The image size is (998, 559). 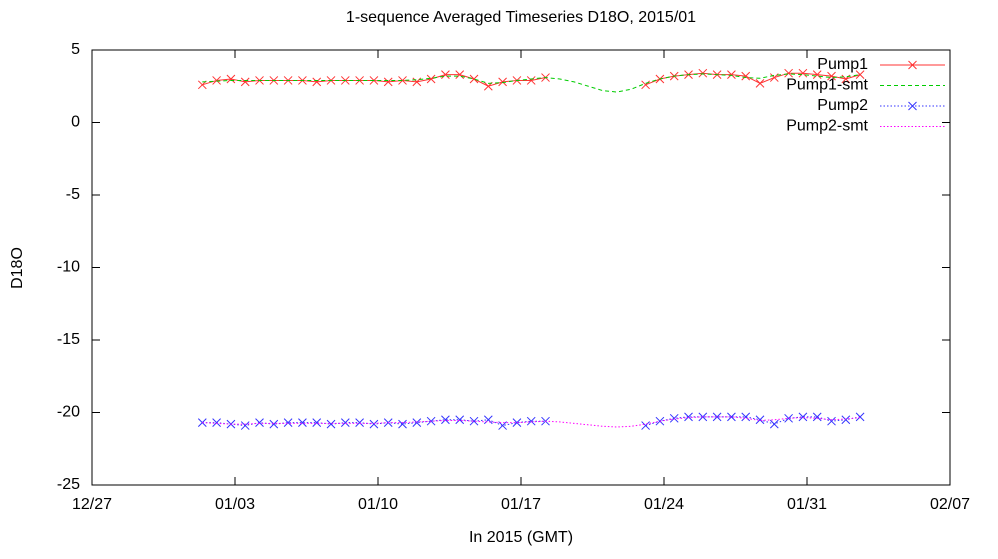 What do you see at coordinates (827, 85) in the screenshot?
I see `legend-label: Pump1-smt` at bounding box center [827, 85].